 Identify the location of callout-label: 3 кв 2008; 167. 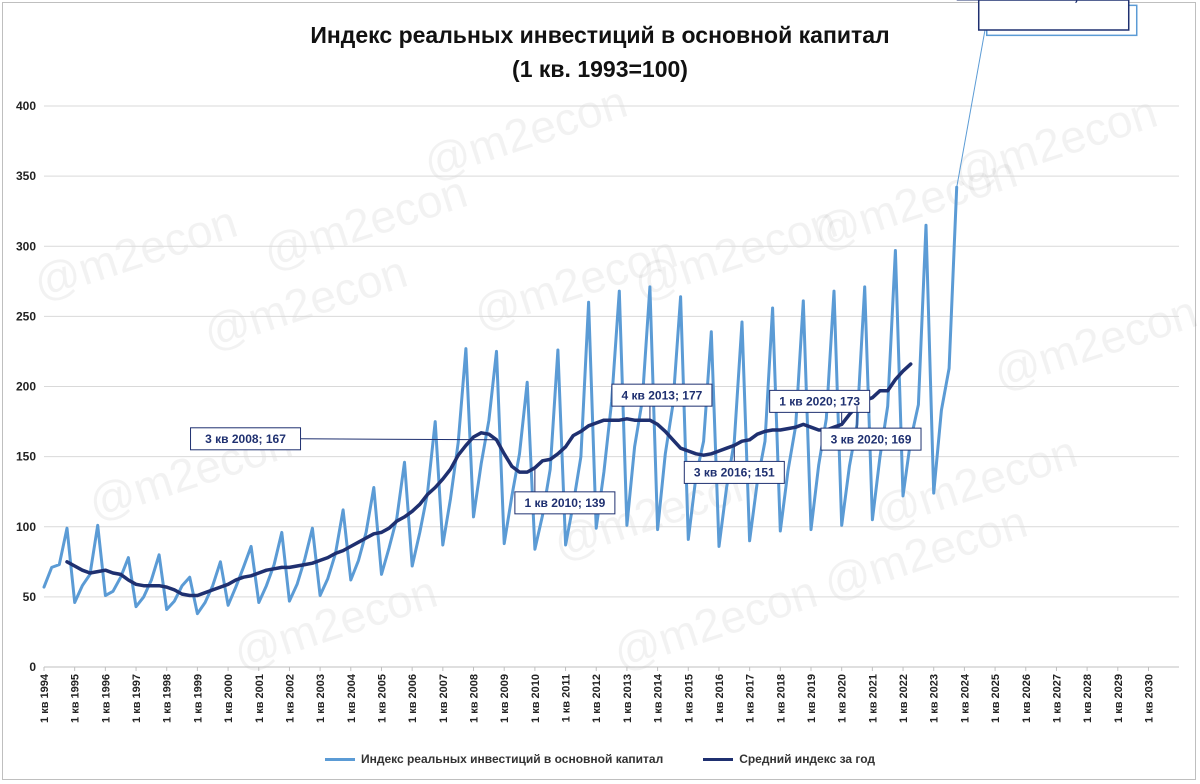
(245, 439).